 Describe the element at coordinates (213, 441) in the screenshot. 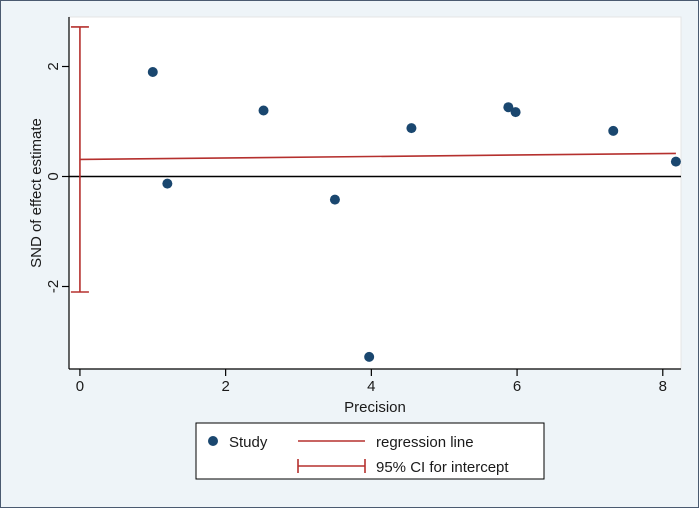

I see `legend-study-marker` at that location.